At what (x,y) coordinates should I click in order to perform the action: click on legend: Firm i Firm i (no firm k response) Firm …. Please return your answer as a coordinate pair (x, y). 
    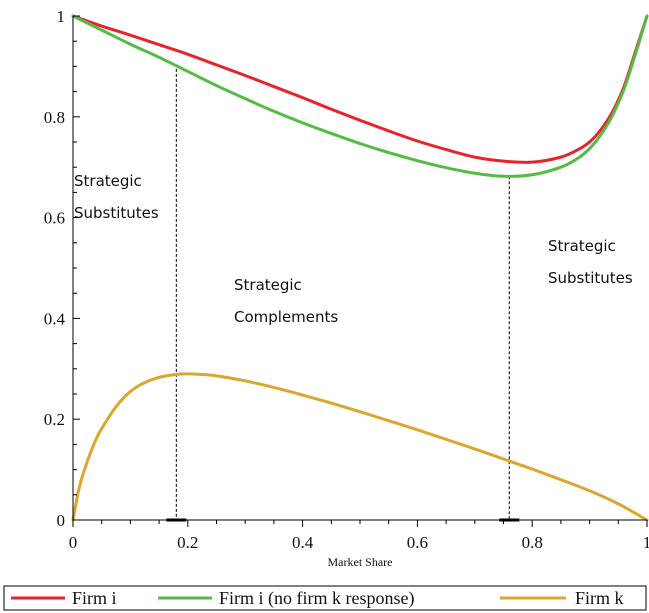
    Looking at the image, I should click on (325, 598).